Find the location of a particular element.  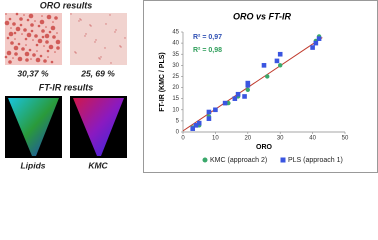

y-tick-label: 35 is located at coordinates (175, 55).